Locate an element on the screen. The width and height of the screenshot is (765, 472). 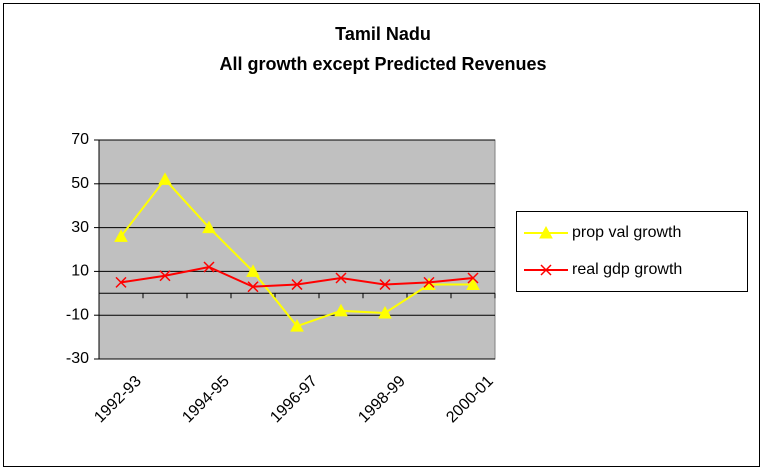
y-tick-label: 10 is located at coordinates (80, 271).